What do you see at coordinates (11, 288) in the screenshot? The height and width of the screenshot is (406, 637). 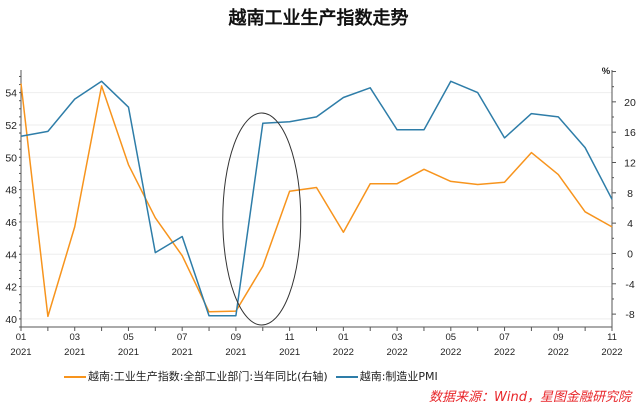 I see `left-tick-label: 42` at bounding box center [11, 288].